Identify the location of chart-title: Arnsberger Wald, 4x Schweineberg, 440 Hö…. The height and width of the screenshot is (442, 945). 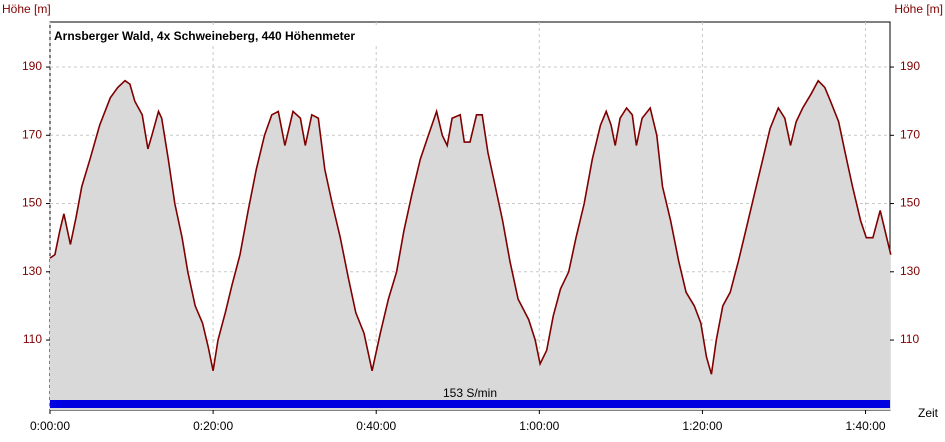
(204, 36).